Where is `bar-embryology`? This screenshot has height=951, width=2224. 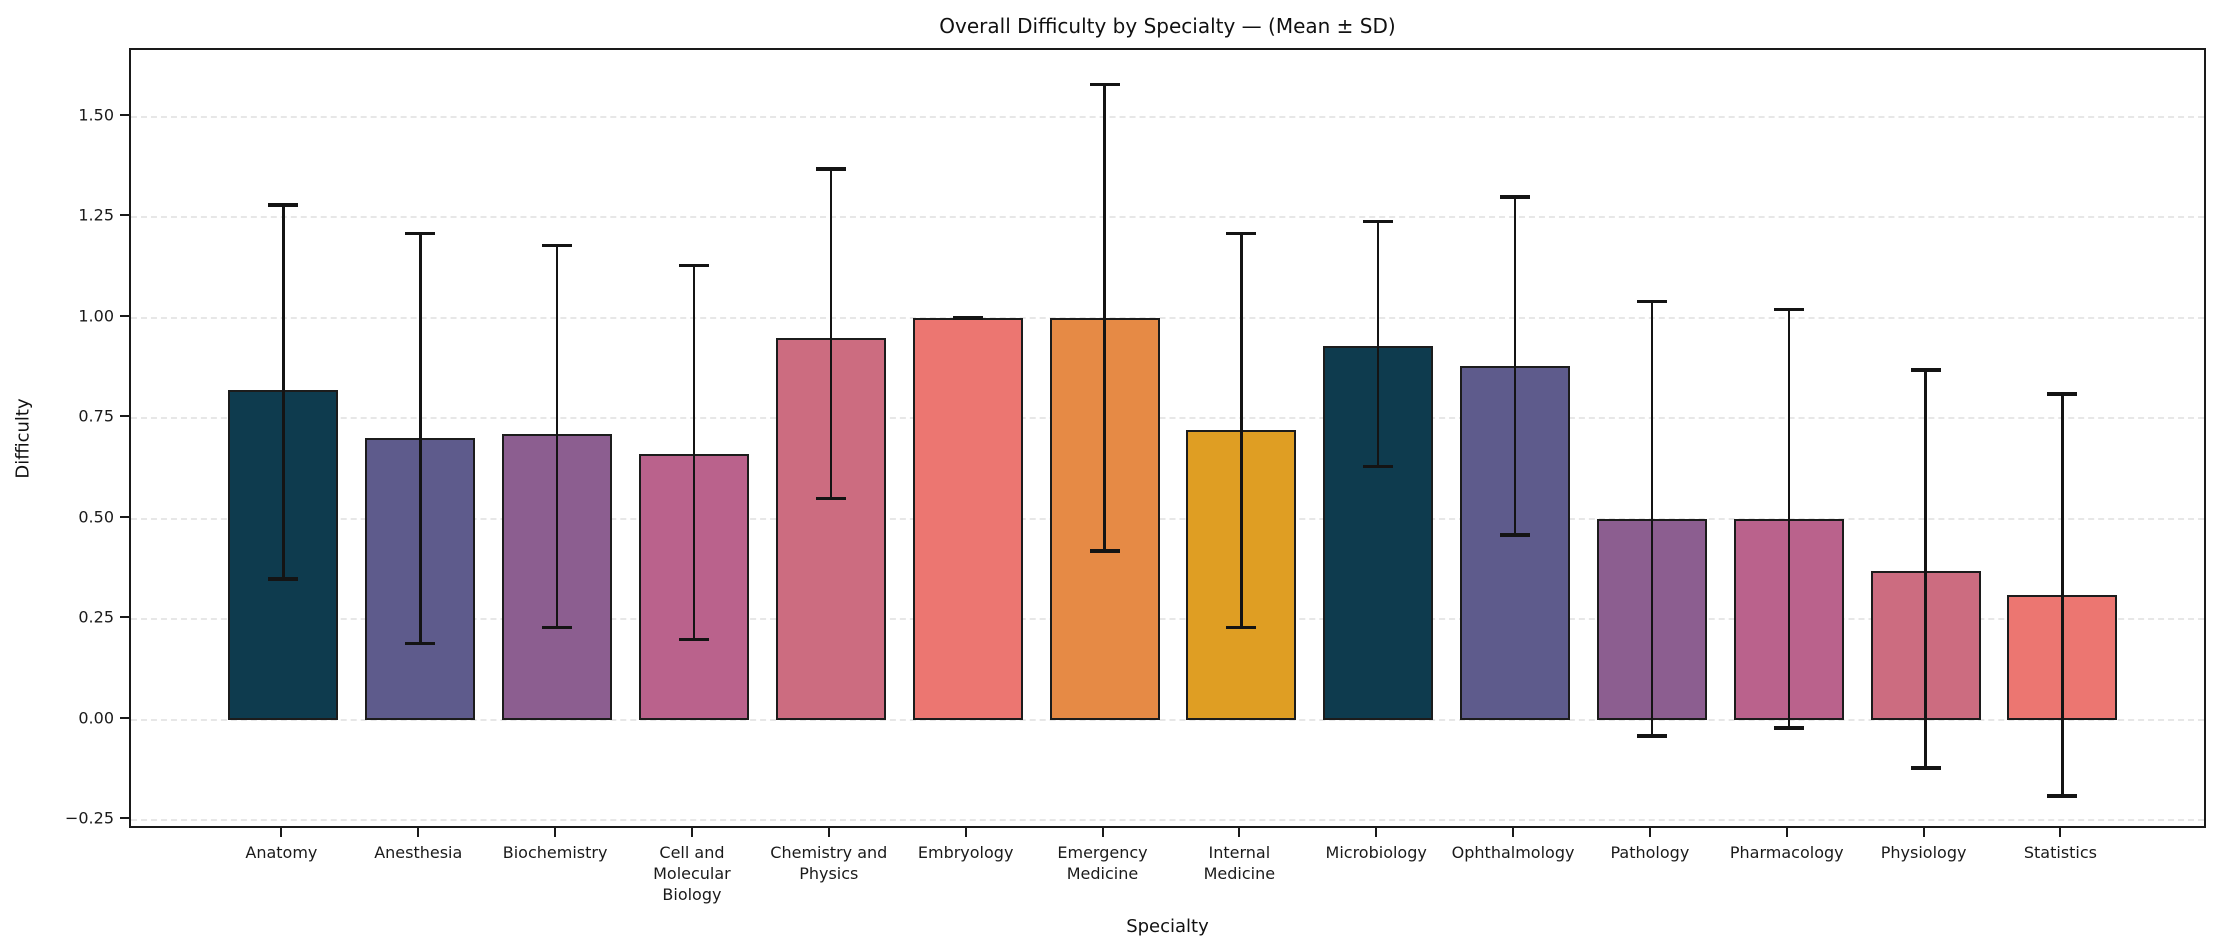
bar-embryology is located at coordinates (967, 518).